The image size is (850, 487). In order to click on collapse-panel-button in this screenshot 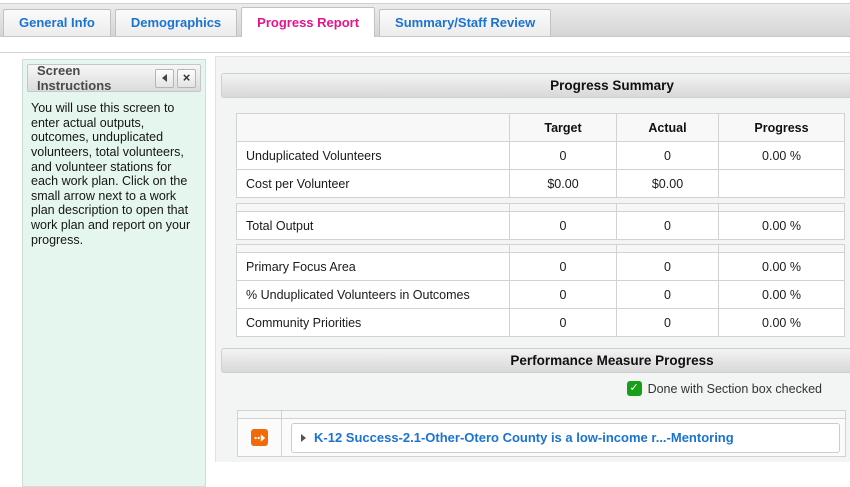, I will do `click(164, 78)`.